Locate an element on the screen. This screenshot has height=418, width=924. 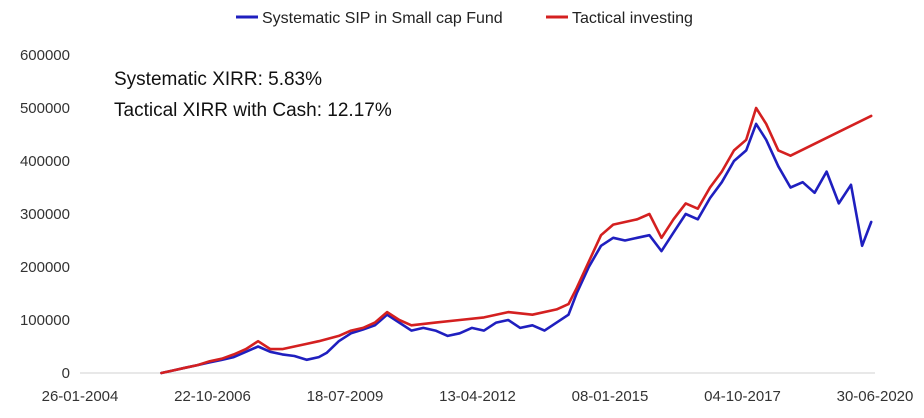
y-axis-ticks: 0 100000 200000 300000 400000 500000 600000 is located at coordinates (45, 214).